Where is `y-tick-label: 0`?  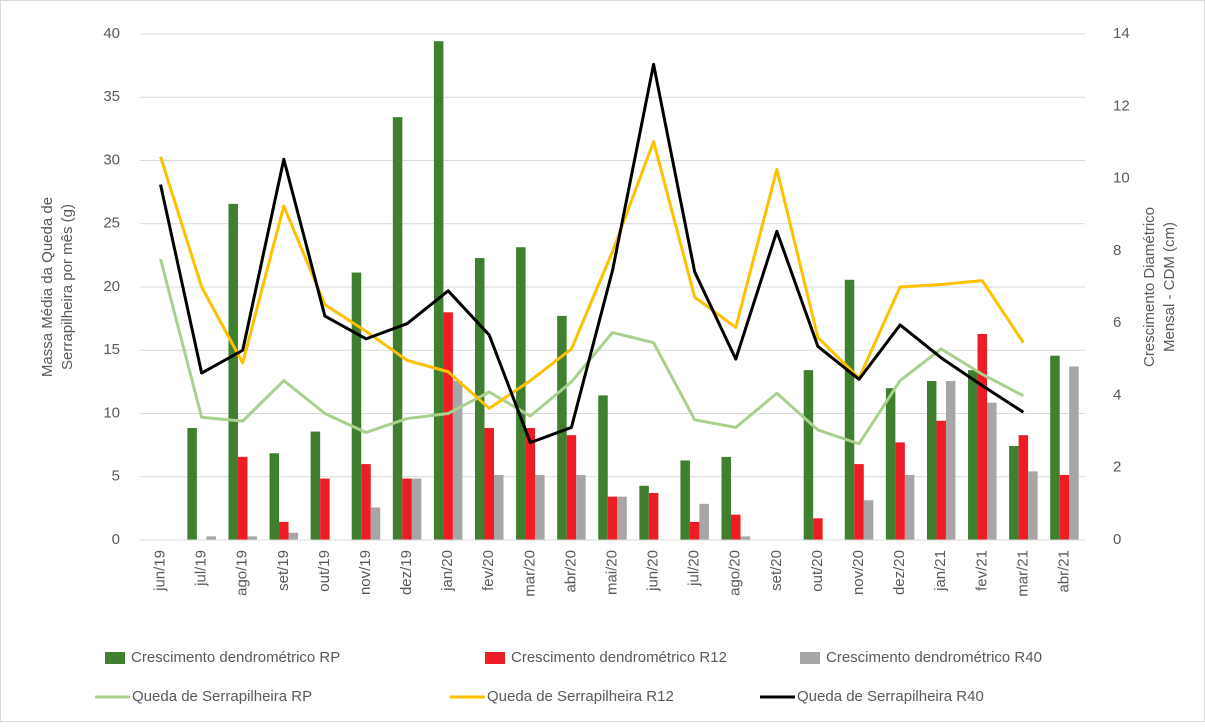 y-tick-label: 0 is located at coordinates (116, 539).